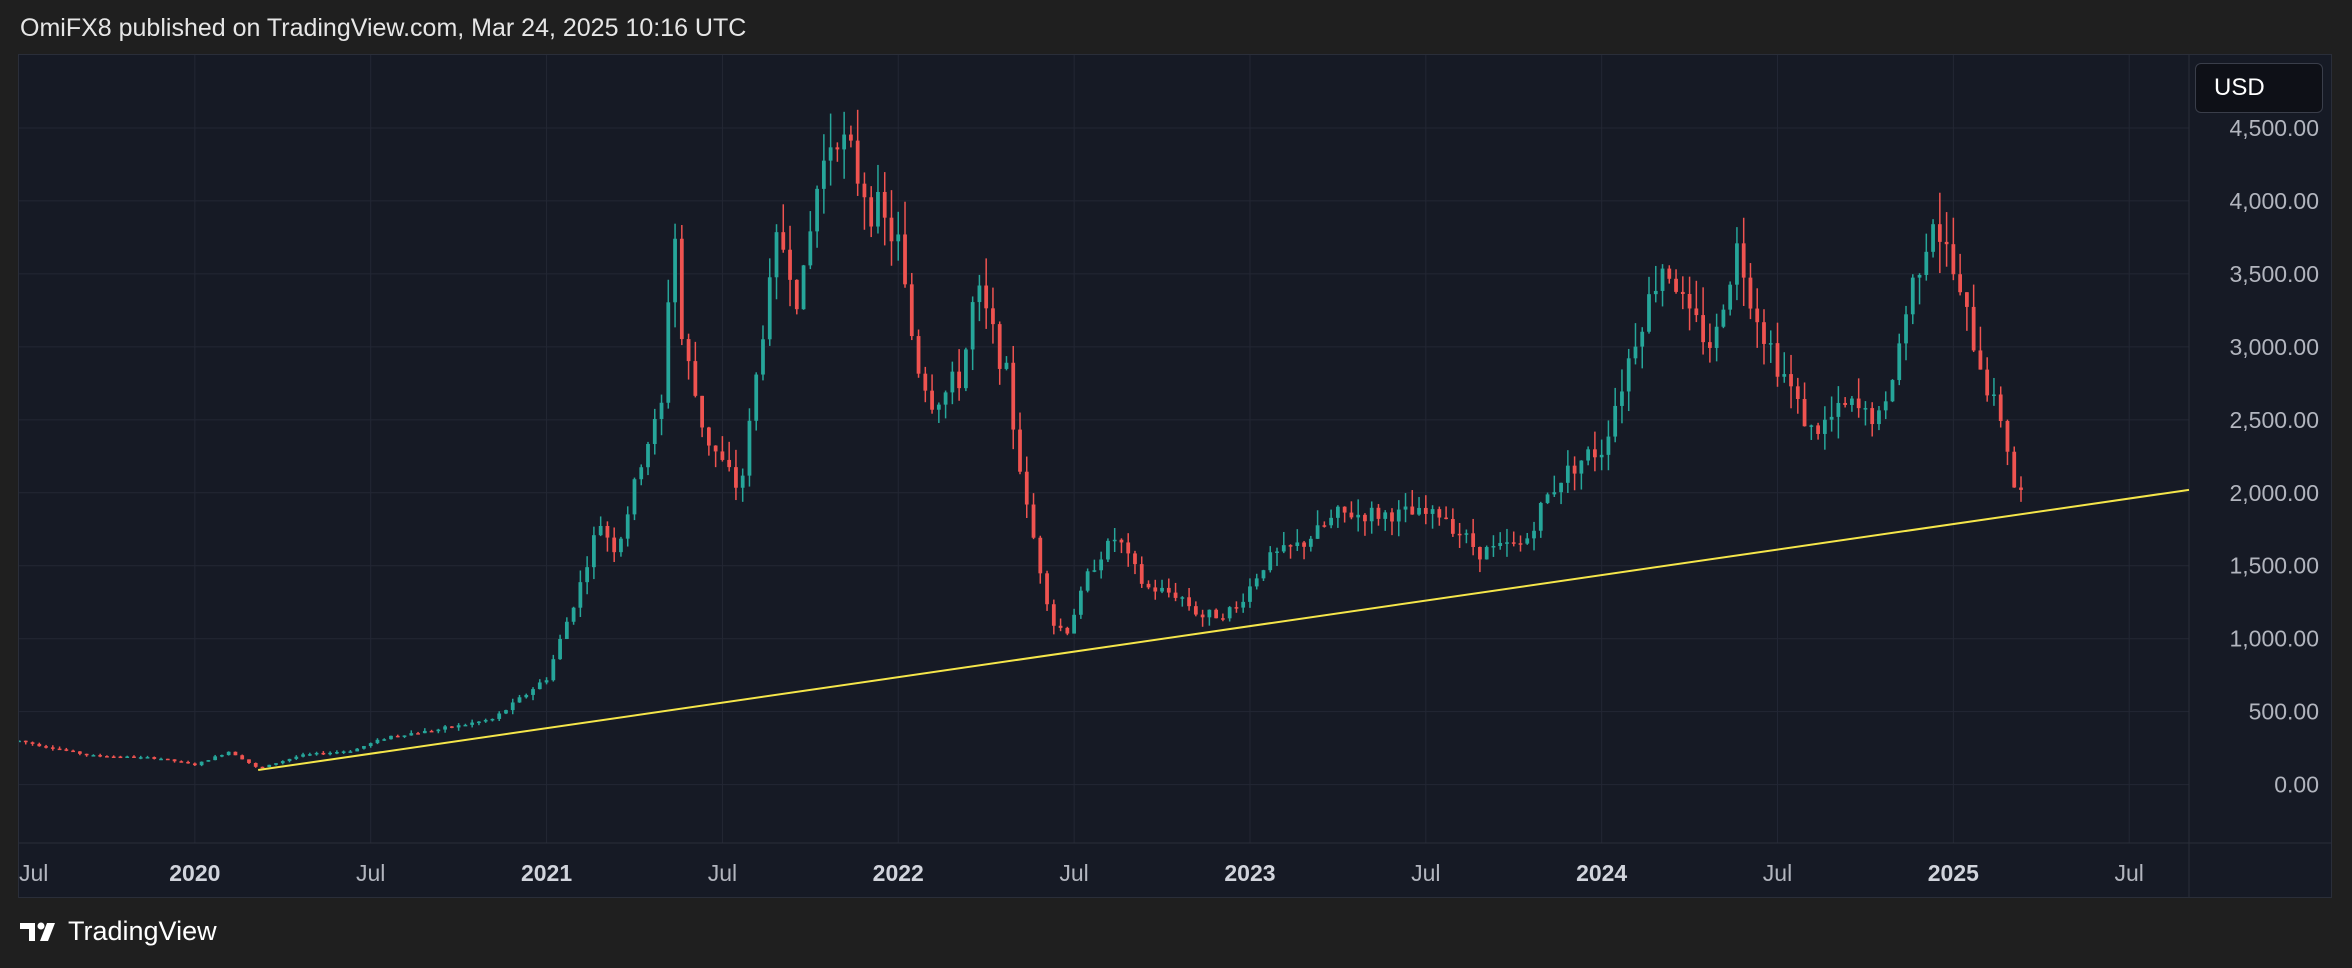 The image size is (2352, 968). I want to click on time-tick-label: 2020, so click(194, 873).